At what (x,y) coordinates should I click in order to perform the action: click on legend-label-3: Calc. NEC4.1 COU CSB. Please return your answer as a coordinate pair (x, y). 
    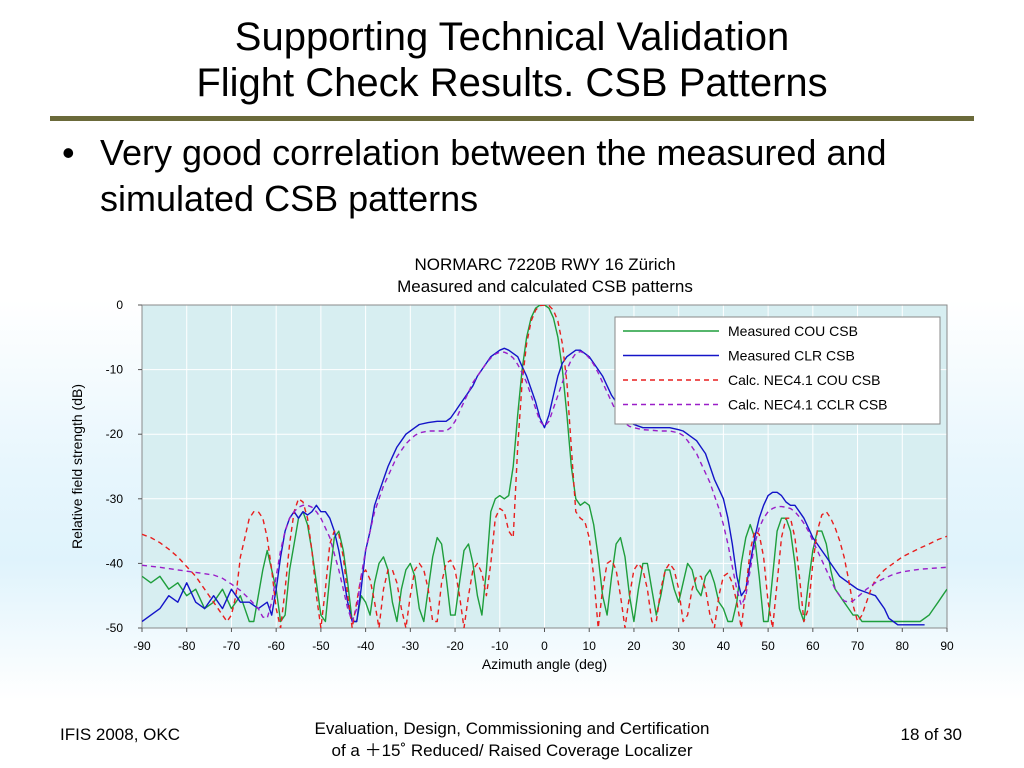
    Looking at the image, I should click on (804, 380).